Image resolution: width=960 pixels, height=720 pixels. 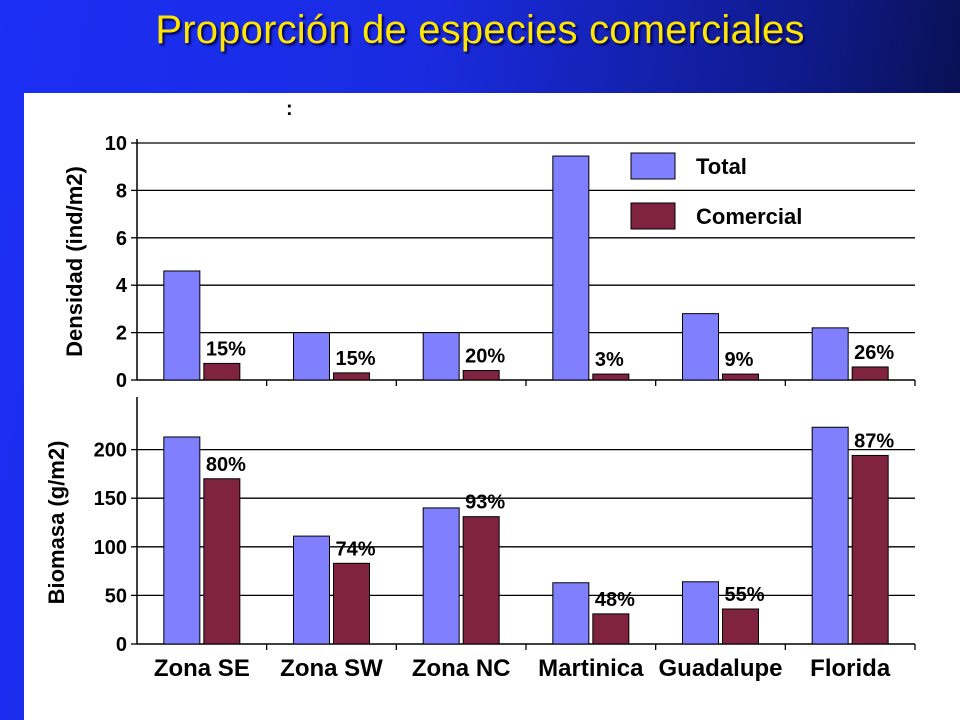 What do you see at coordinates (226, 465) in the screenshot?
I see `bar-annotation: 80%` at bounding box center [226, 465].